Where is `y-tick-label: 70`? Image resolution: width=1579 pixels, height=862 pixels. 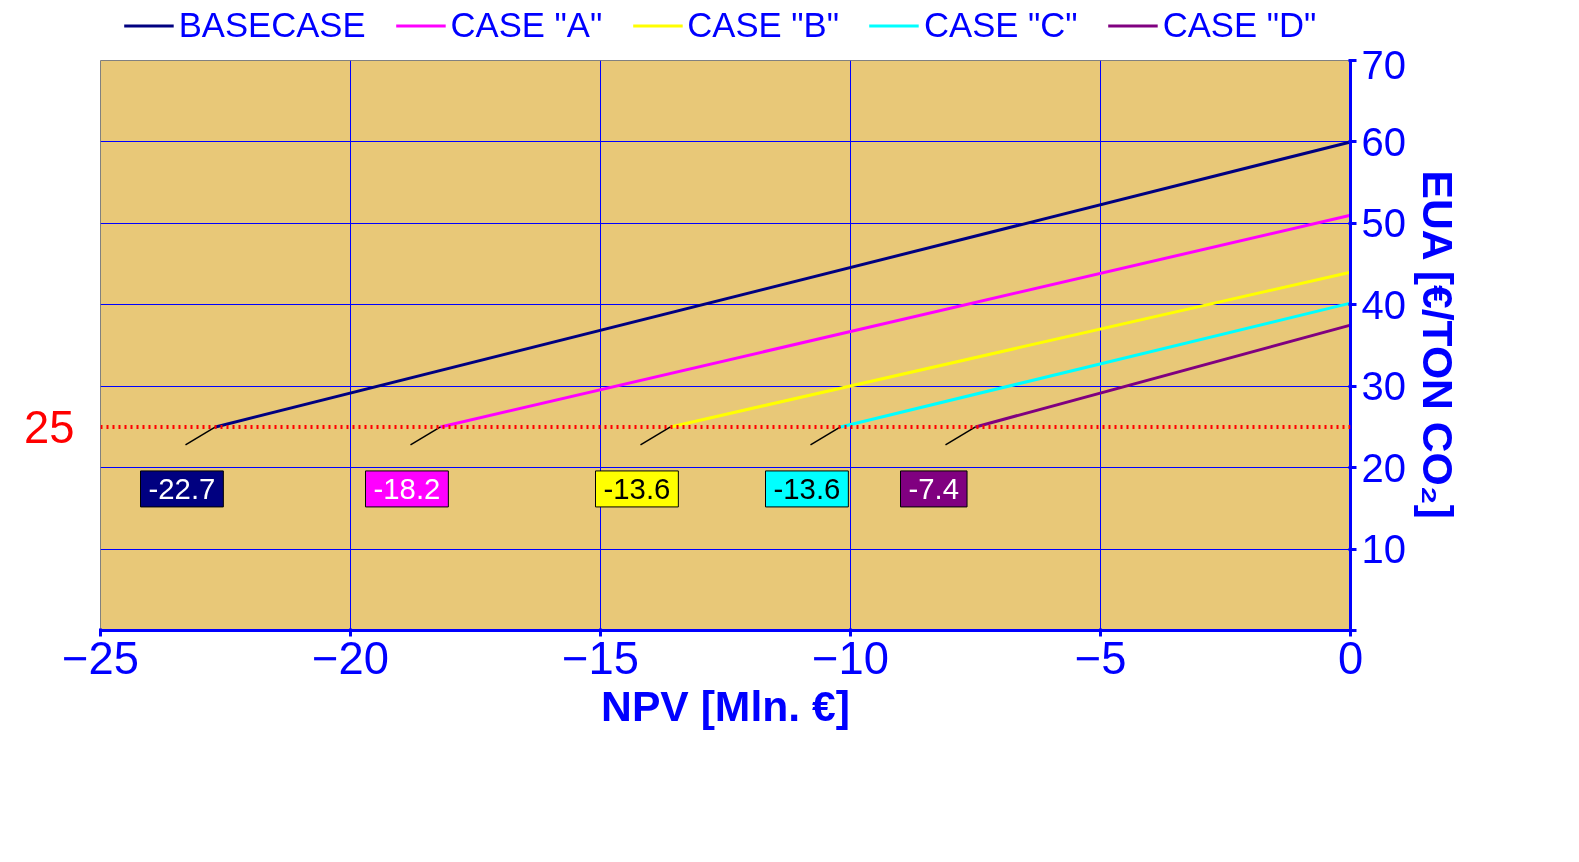
y-tick-label: 70 is located at coordinates (1383, 64).